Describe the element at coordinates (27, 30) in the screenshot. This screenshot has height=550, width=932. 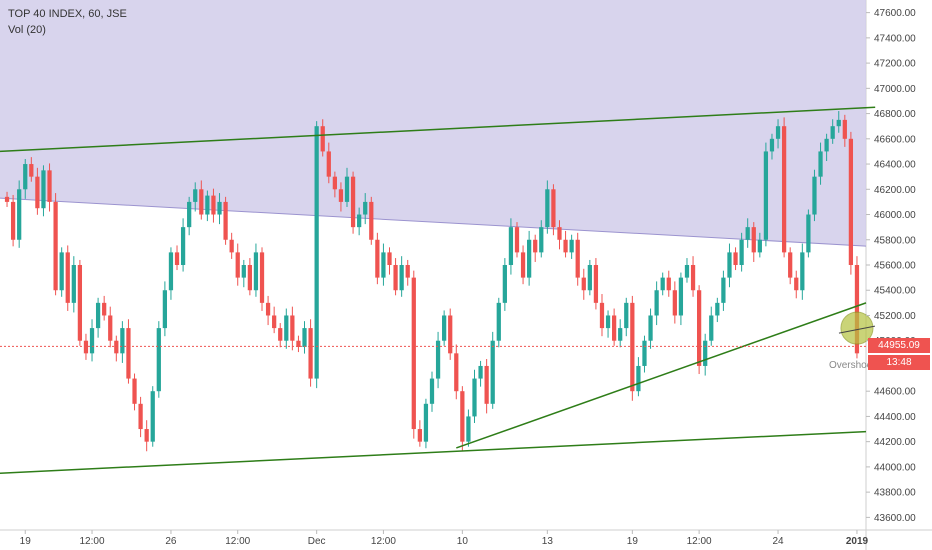
I see `volume-indicator-label: Vol (20)` at that location.